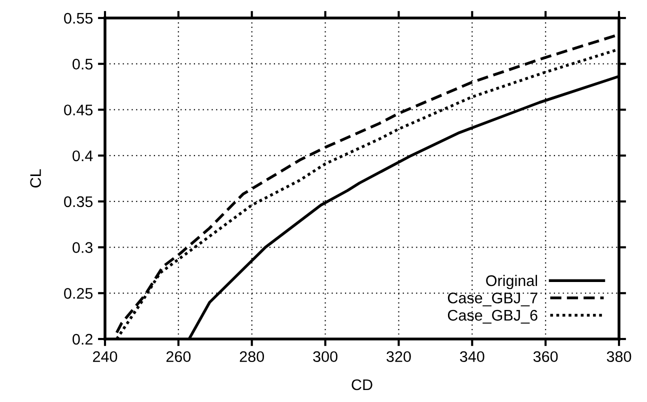  Describe the element at coordinates (325, 356) in the screenshot. I see `x-tick-label: 300` at that location.